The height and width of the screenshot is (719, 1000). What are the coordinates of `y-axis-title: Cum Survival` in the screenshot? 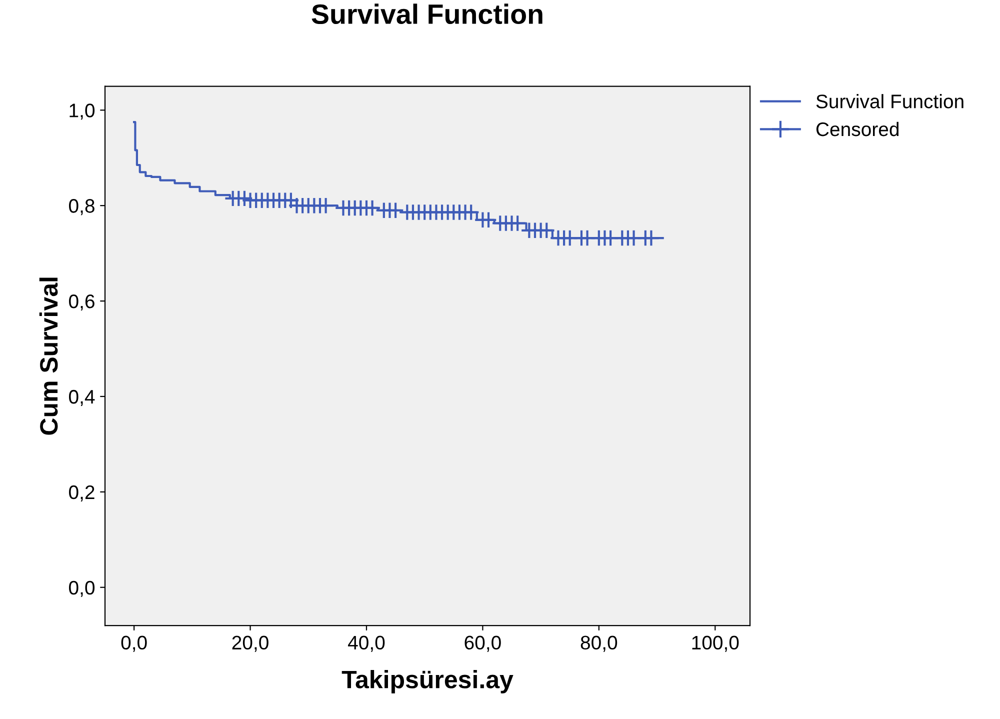 It's located at (48, 356).